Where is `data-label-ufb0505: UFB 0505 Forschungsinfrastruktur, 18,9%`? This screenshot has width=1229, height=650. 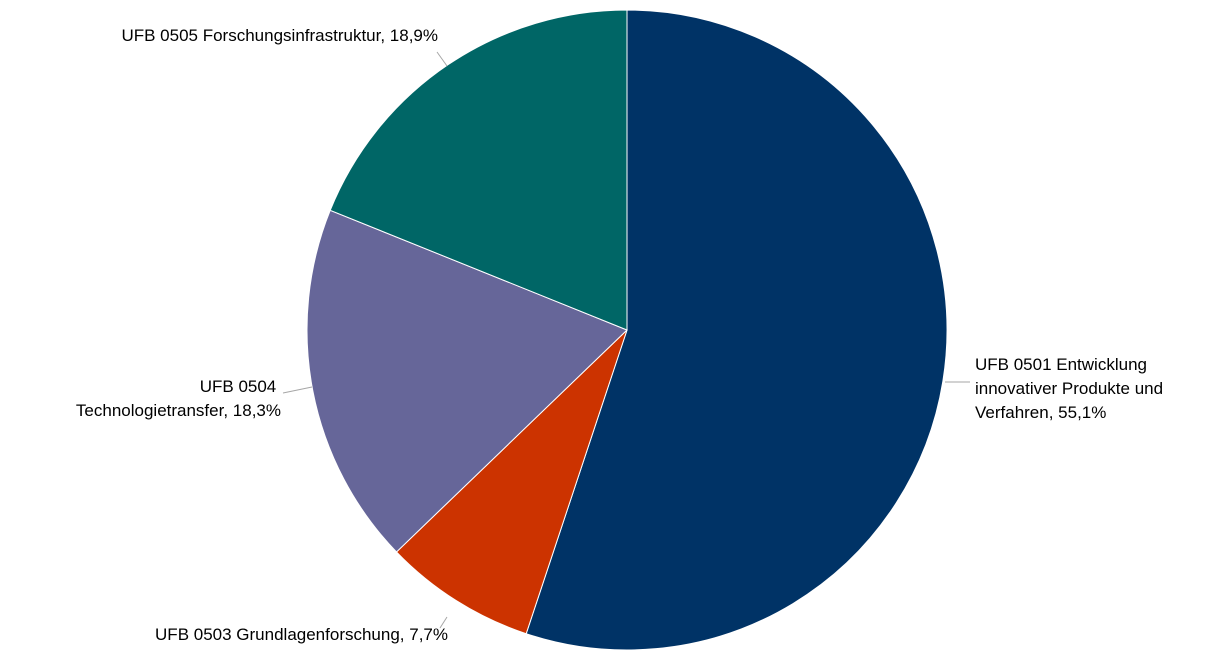 data-label-ufb0505: UFB 0505 Forschungsinfrastruktur, 18,9% is located at coordinates (279, 35).